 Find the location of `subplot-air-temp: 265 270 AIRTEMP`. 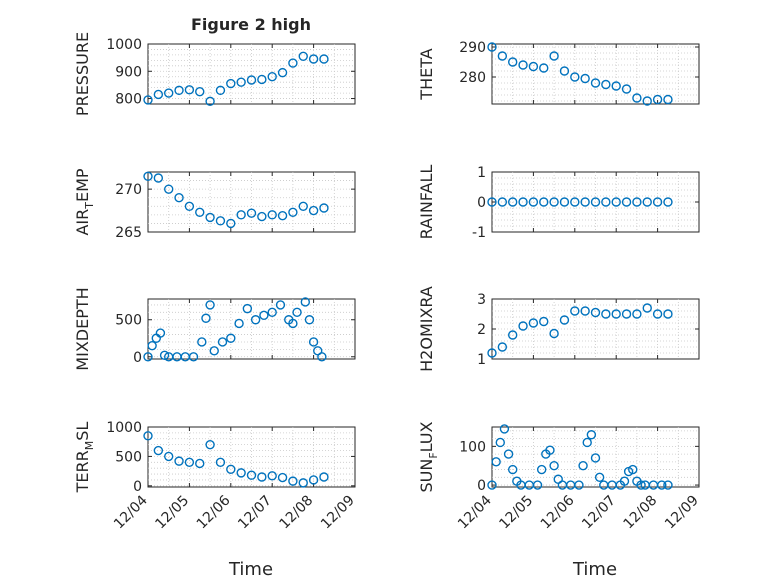

subplot-air-temp: 265 270 AIRTEMP is located at coordinates (214, 204).